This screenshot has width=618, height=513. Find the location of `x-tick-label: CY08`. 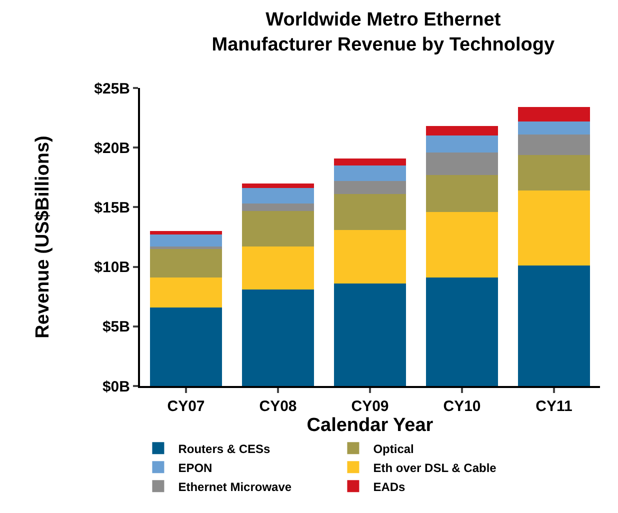

x-tick-label: CY08 is located at coordinates (278, 406).